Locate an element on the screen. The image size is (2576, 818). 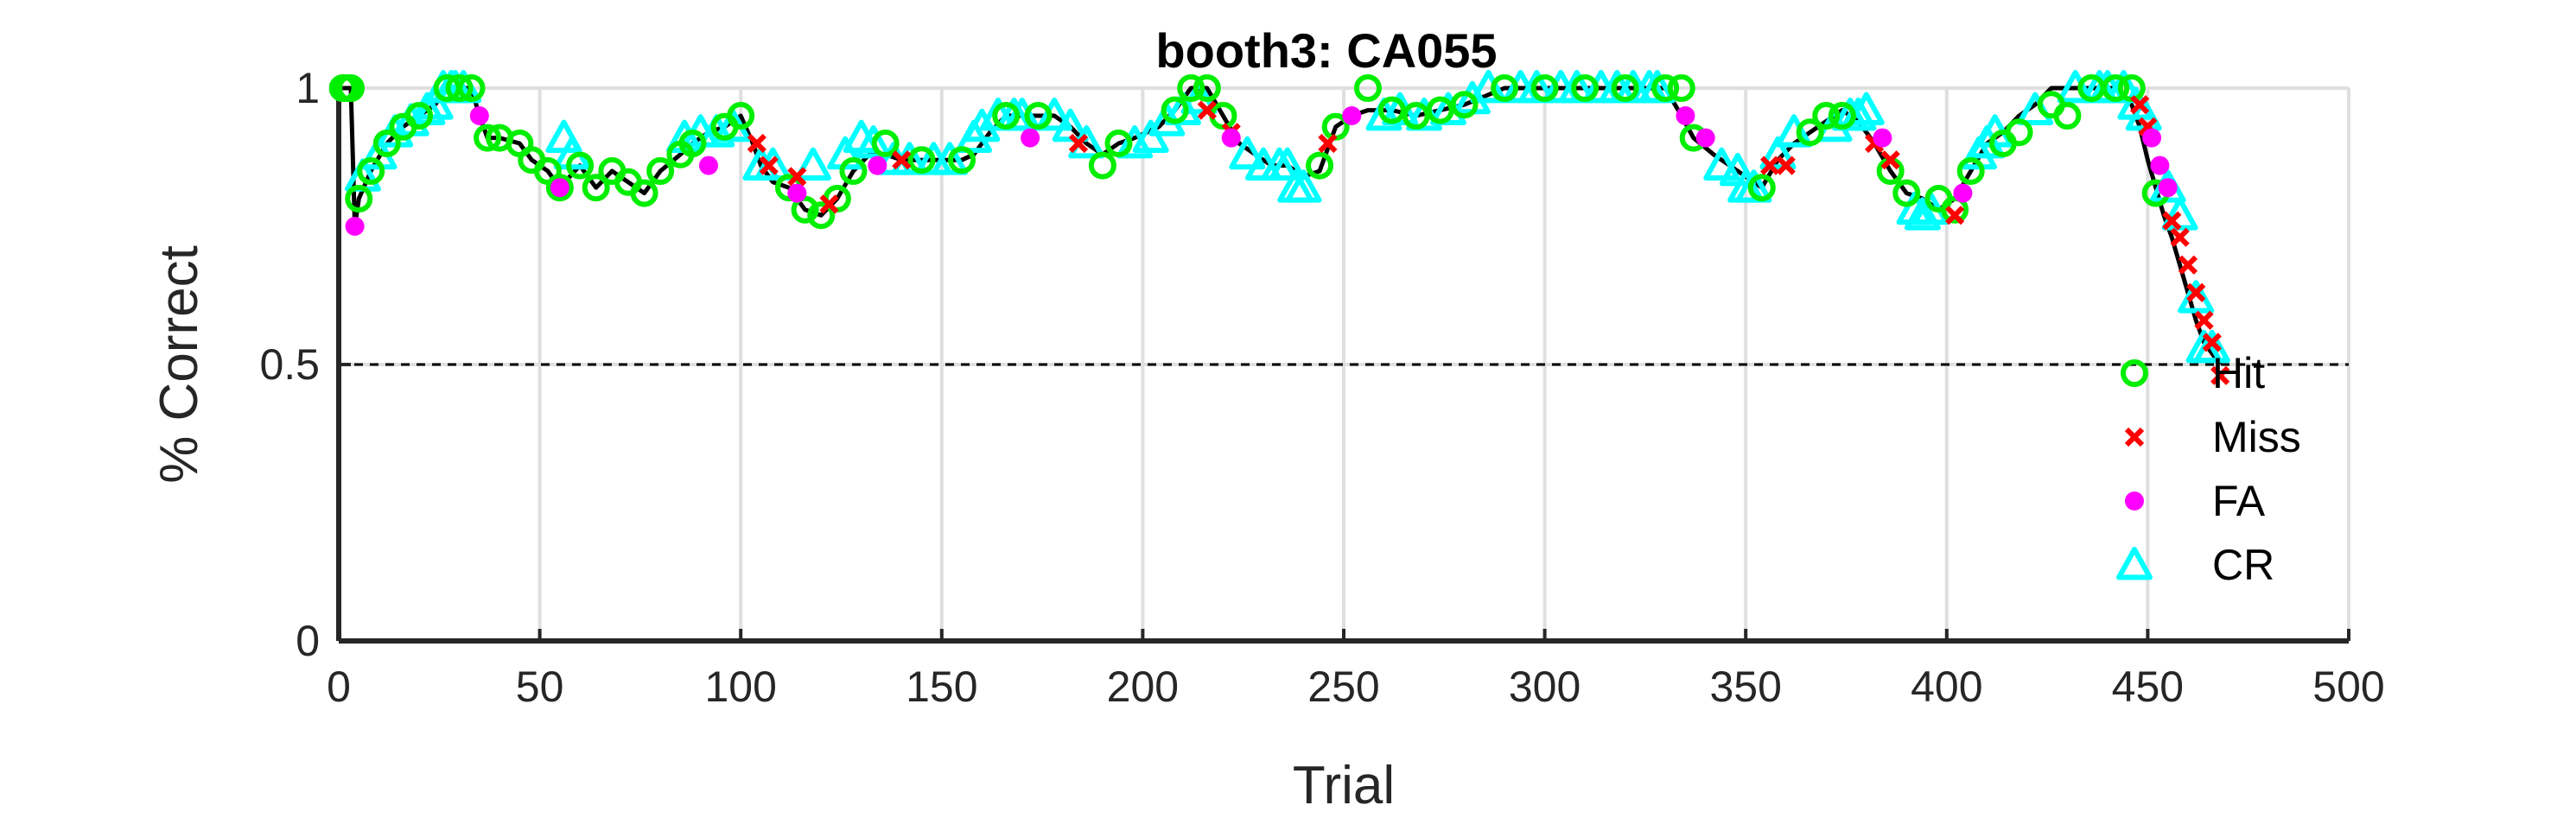
x-tick-label: 0 is located at coordinates (339, 687).